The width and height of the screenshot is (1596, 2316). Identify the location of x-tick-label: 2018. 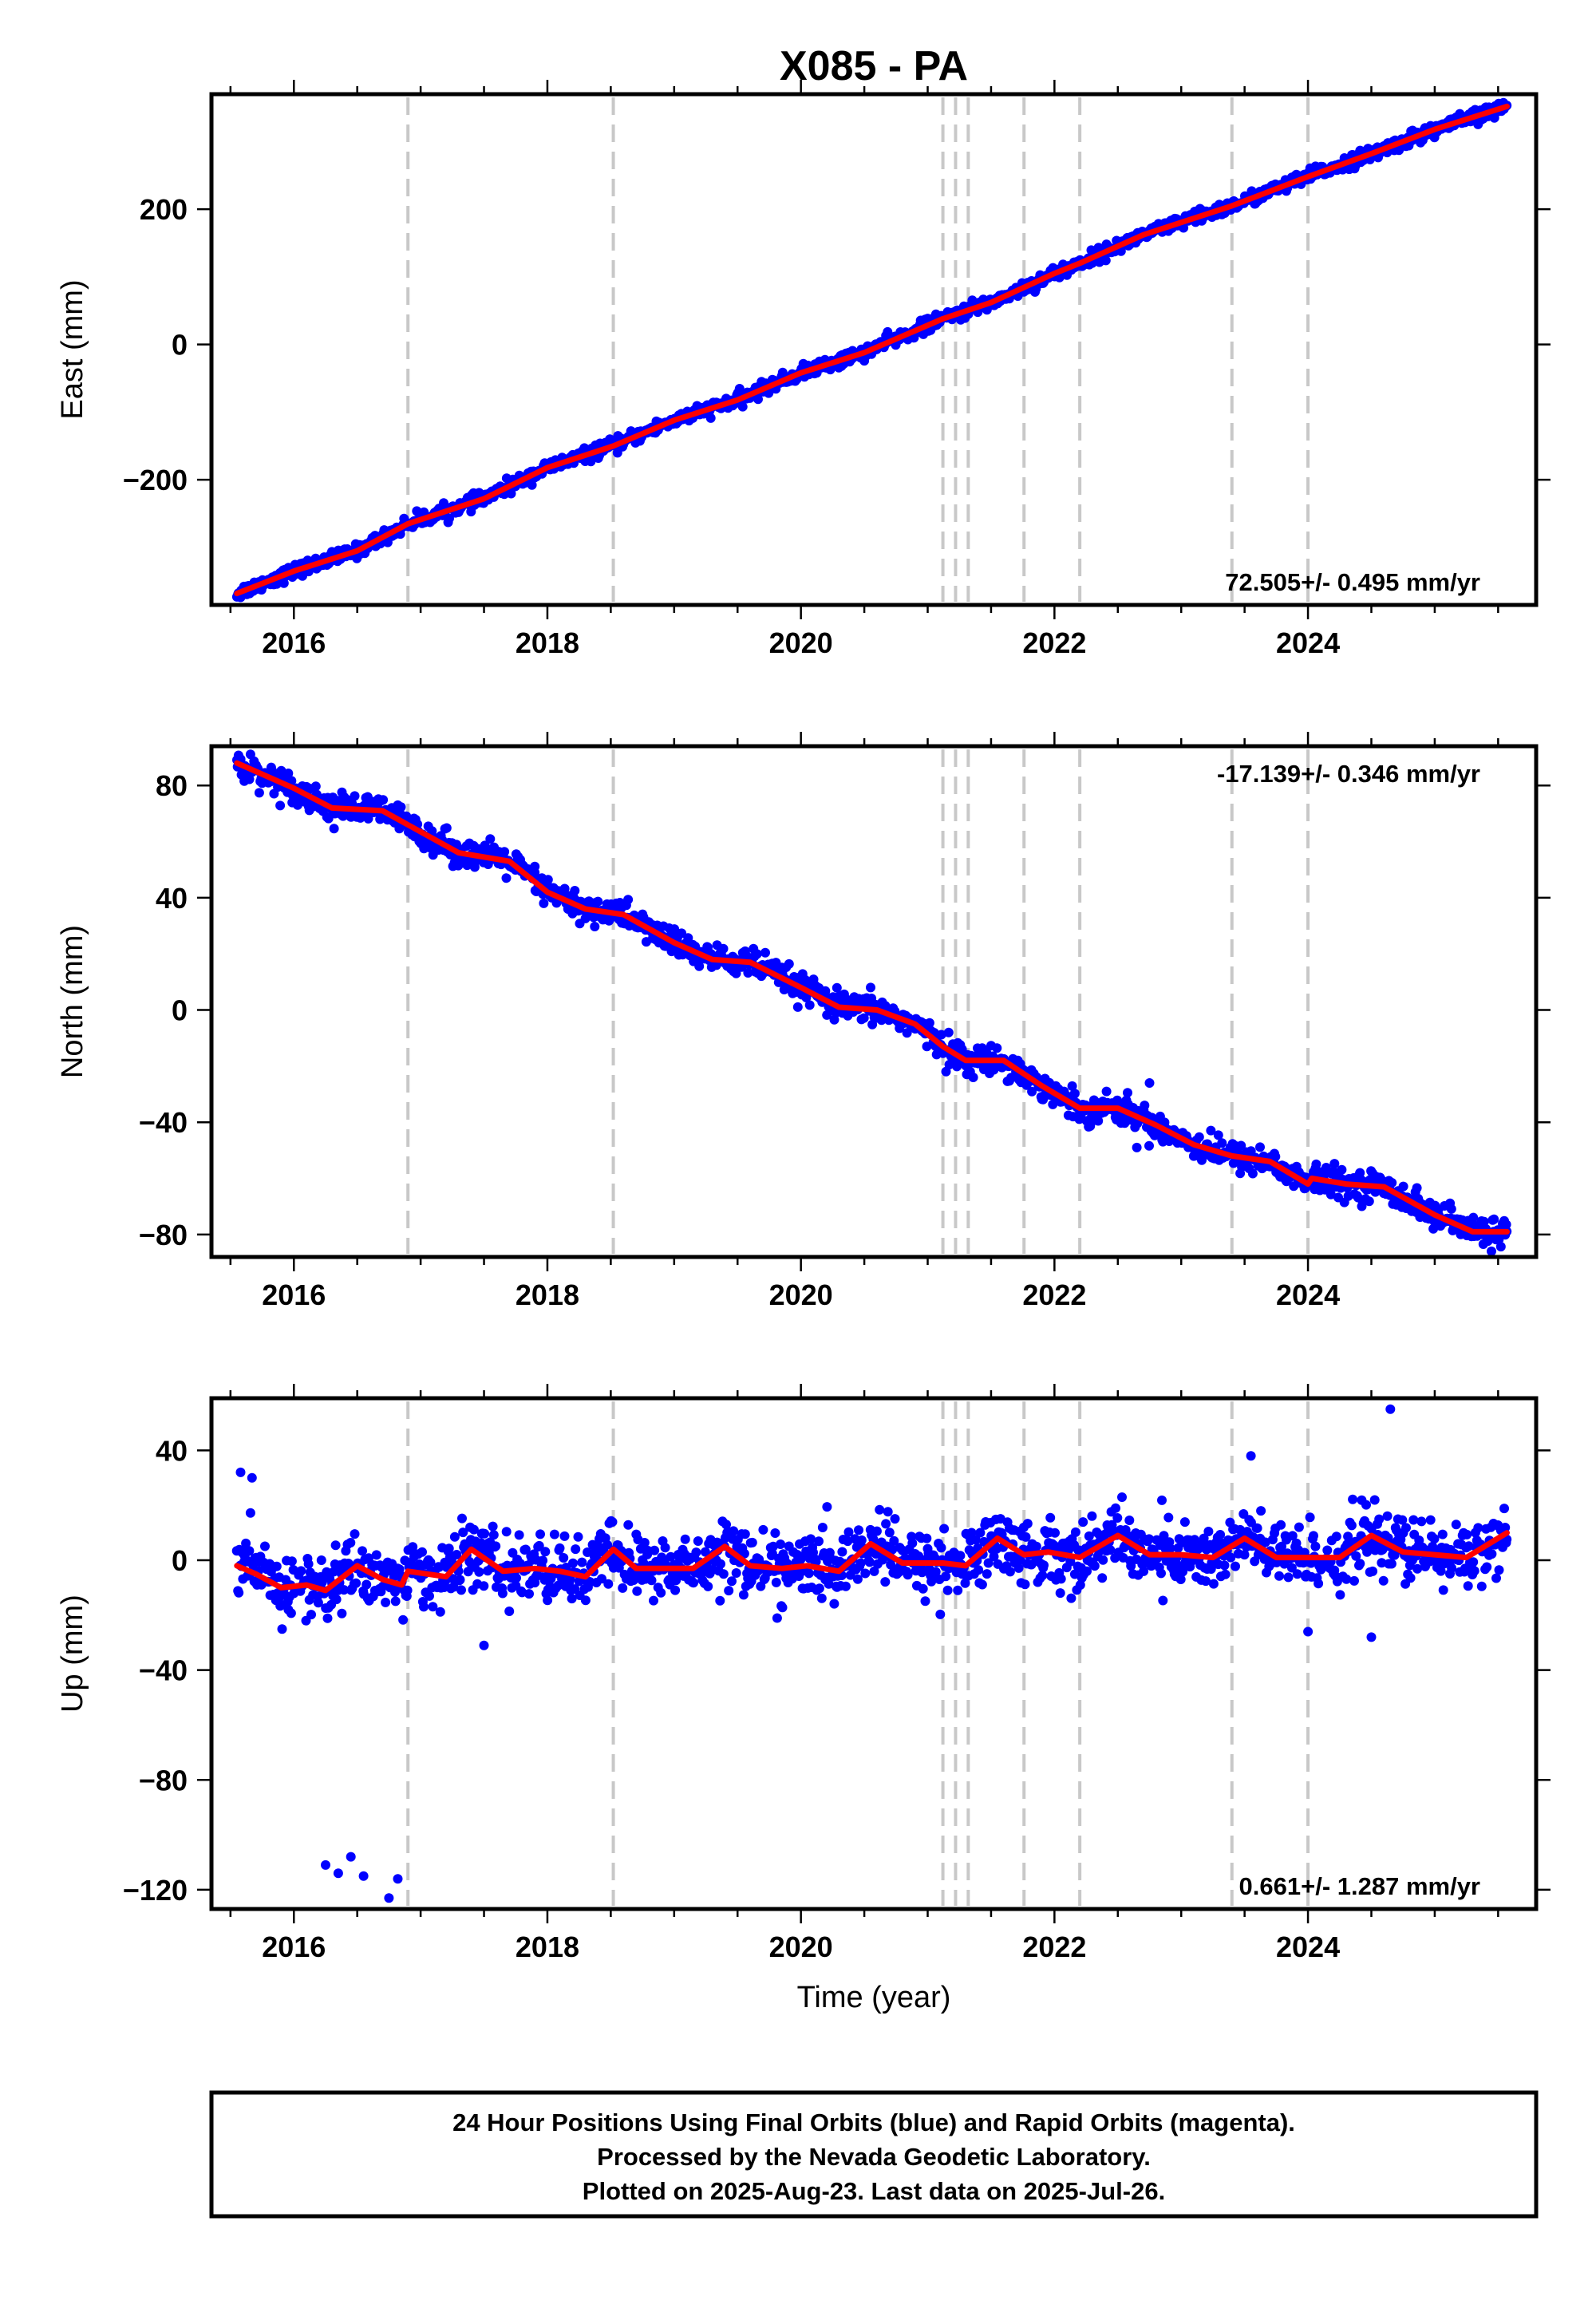
(547, 1947).